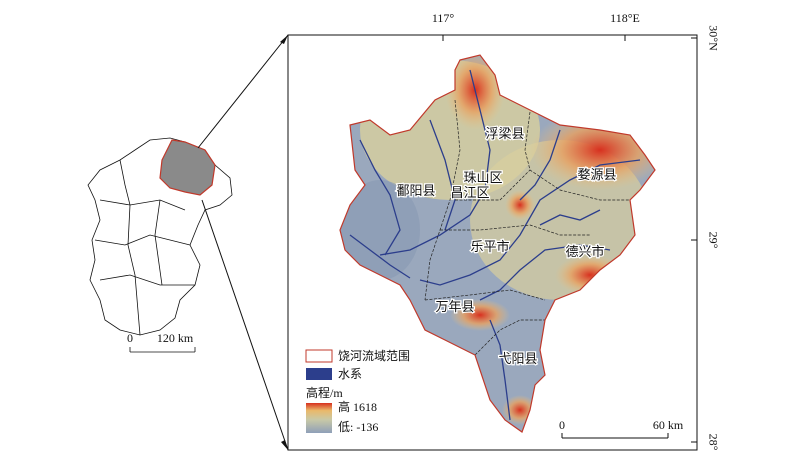 The image size is (800, 470). Describe the element at coordinates (615, 436) in the screenshot. I see `scale-bar` at that location.